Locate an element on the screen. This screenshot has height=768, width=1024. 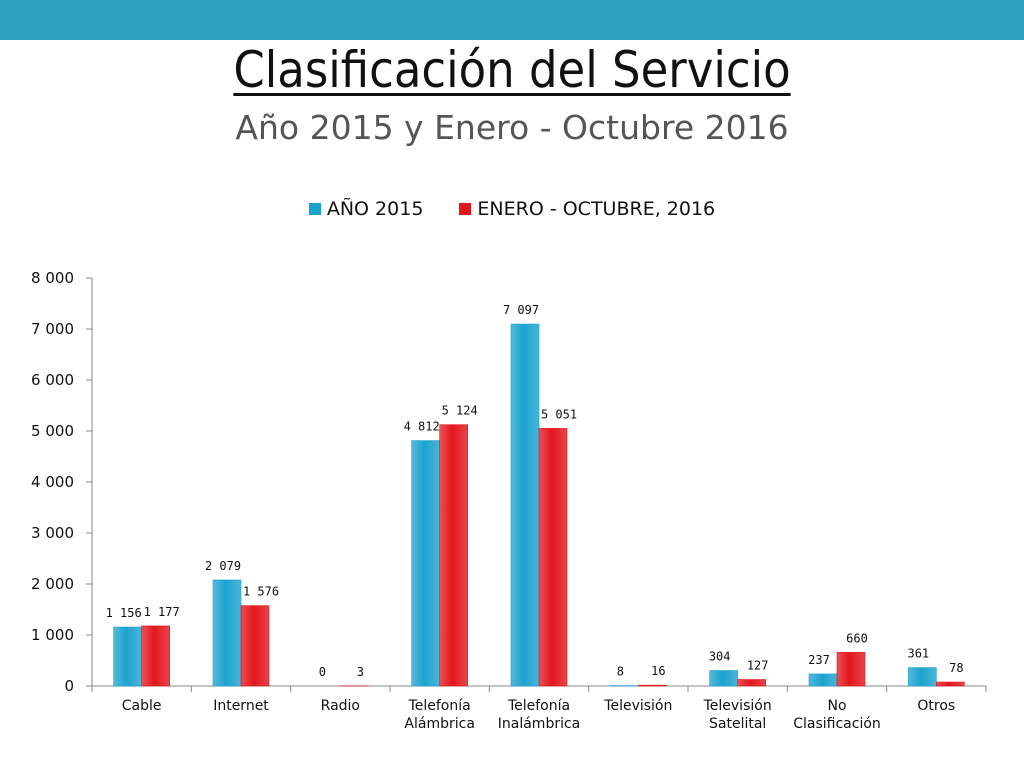
y-tick-label: 8 000 is located at coordinates (52, 278).